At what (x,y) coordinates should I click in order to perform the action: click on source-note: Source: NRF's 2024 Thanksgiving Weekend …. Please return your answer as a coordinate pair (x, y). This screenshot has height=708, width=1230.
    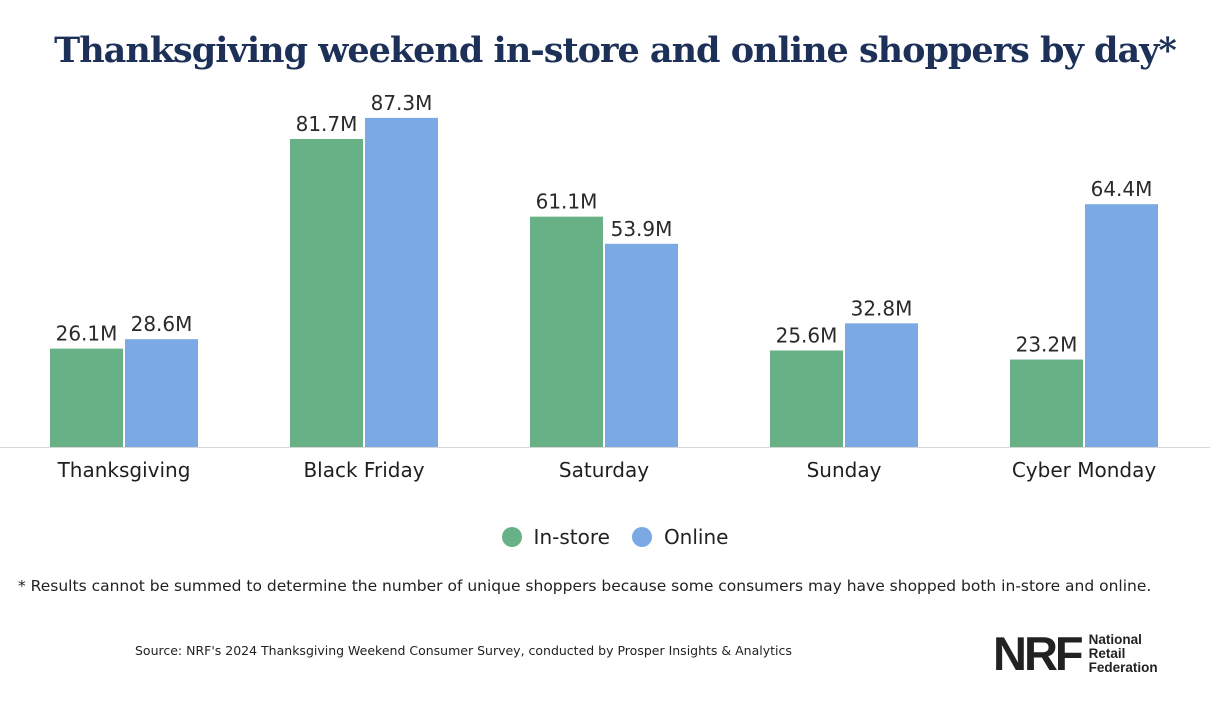
    Looking at the image, I should click on (463, 650).